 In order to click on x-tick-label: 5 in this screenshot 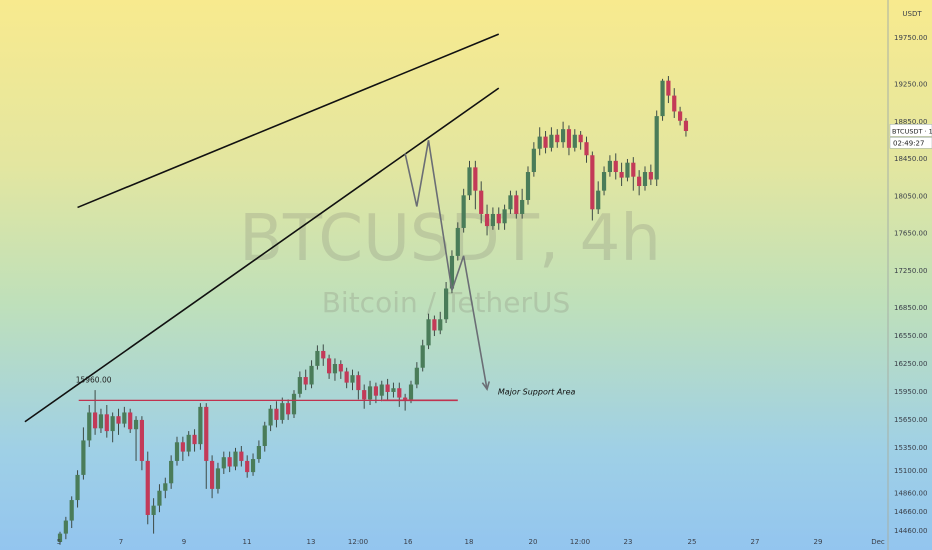, I will do `click(59, 542)`.